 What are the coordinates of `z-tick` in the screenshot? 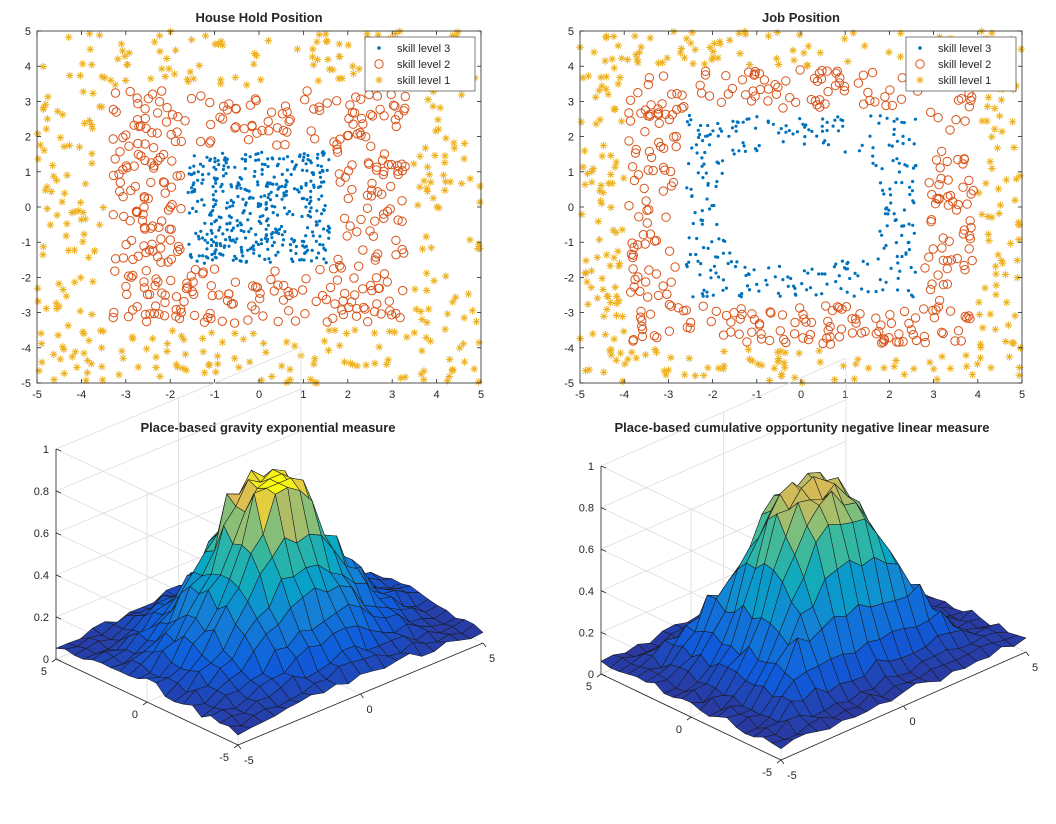 It's located at (603, 508).